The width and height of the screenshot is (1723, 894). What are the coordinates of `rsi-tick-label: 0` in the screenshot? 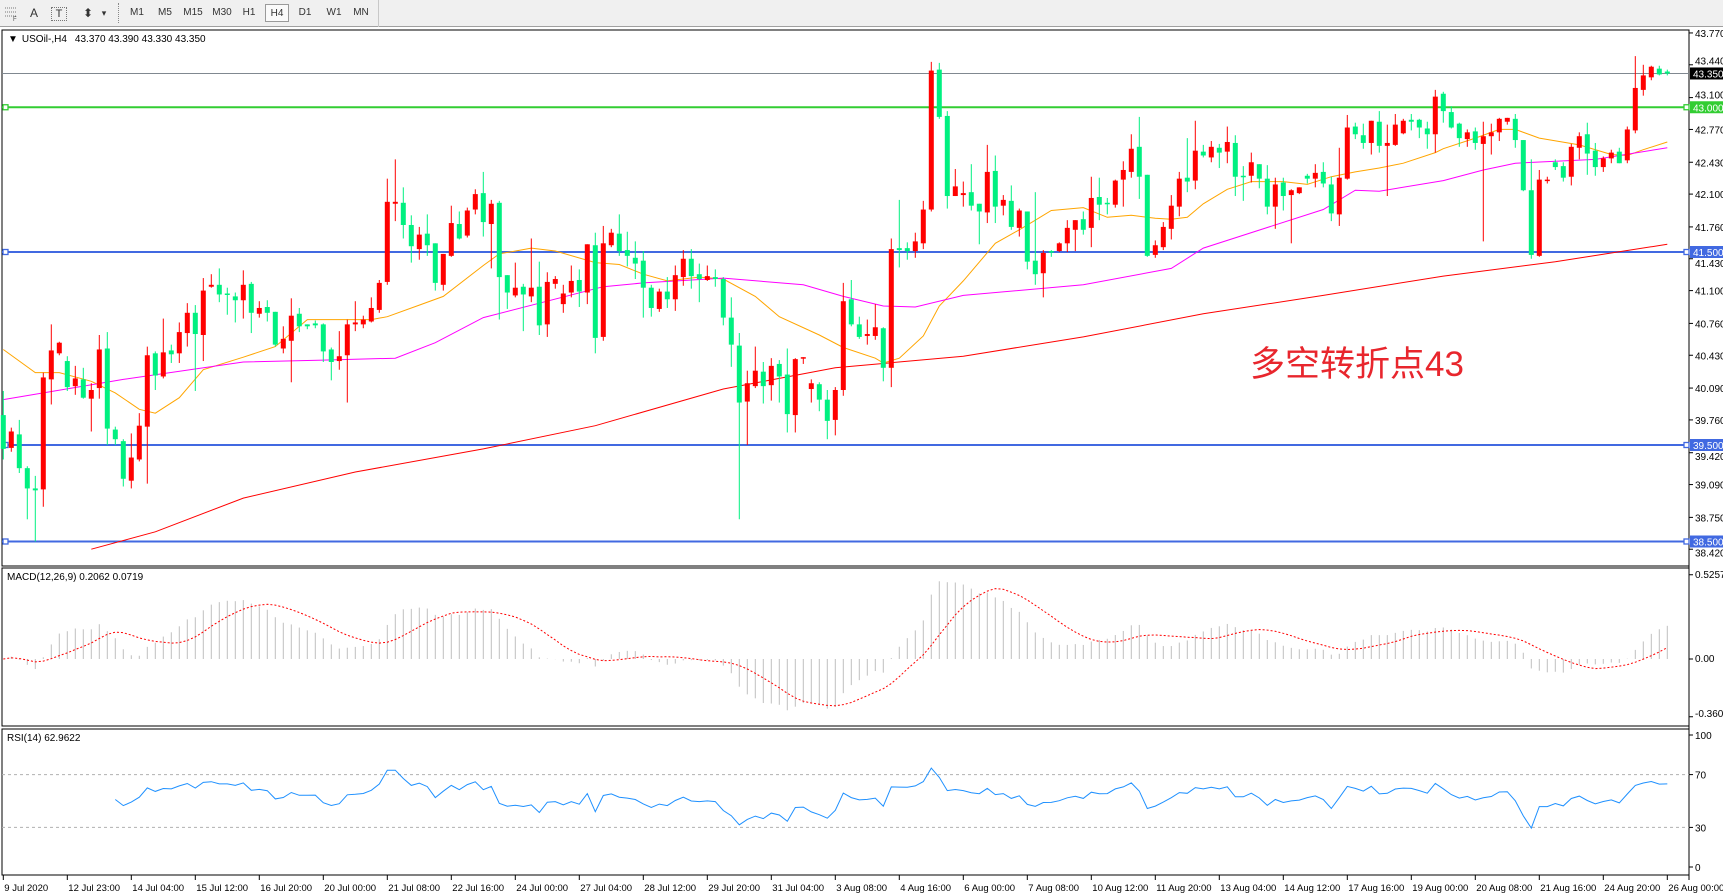 It's located at (1698, 868).